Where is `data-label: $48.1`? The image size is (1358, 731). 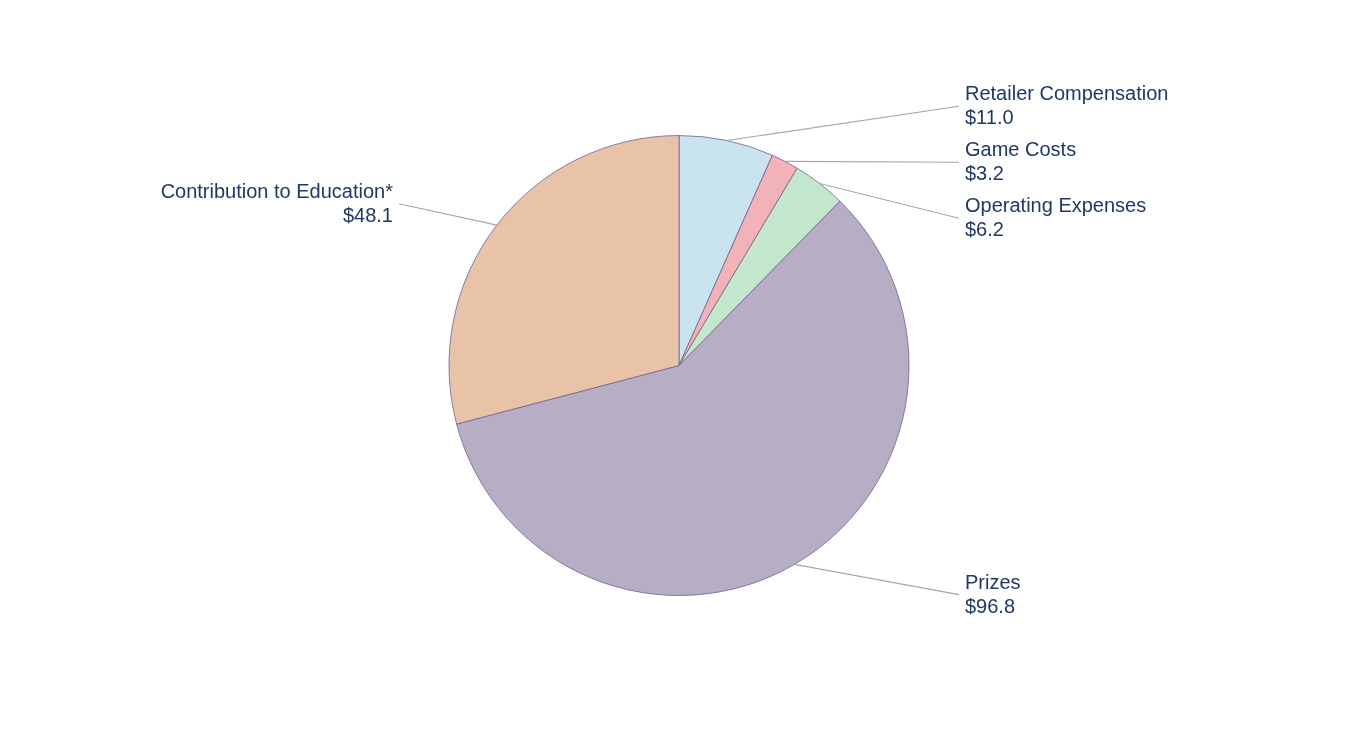
data-label: $48.1 is located at coordinates (367, 214).